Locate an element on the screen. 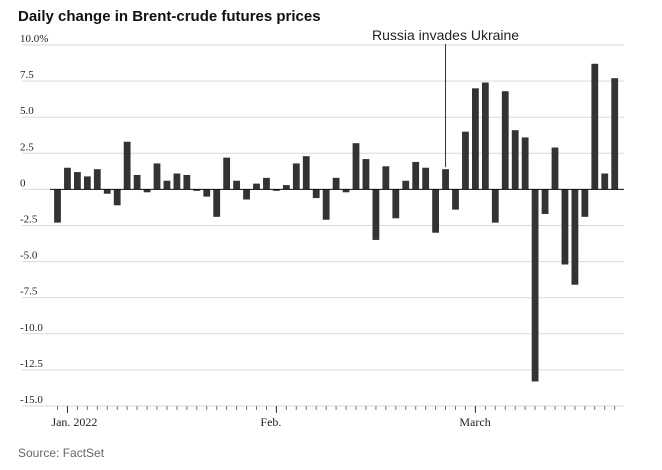 The height and width of the screenshot is (470, 662). y-tick-label: 7.5 is located at coordinates (27, 75).